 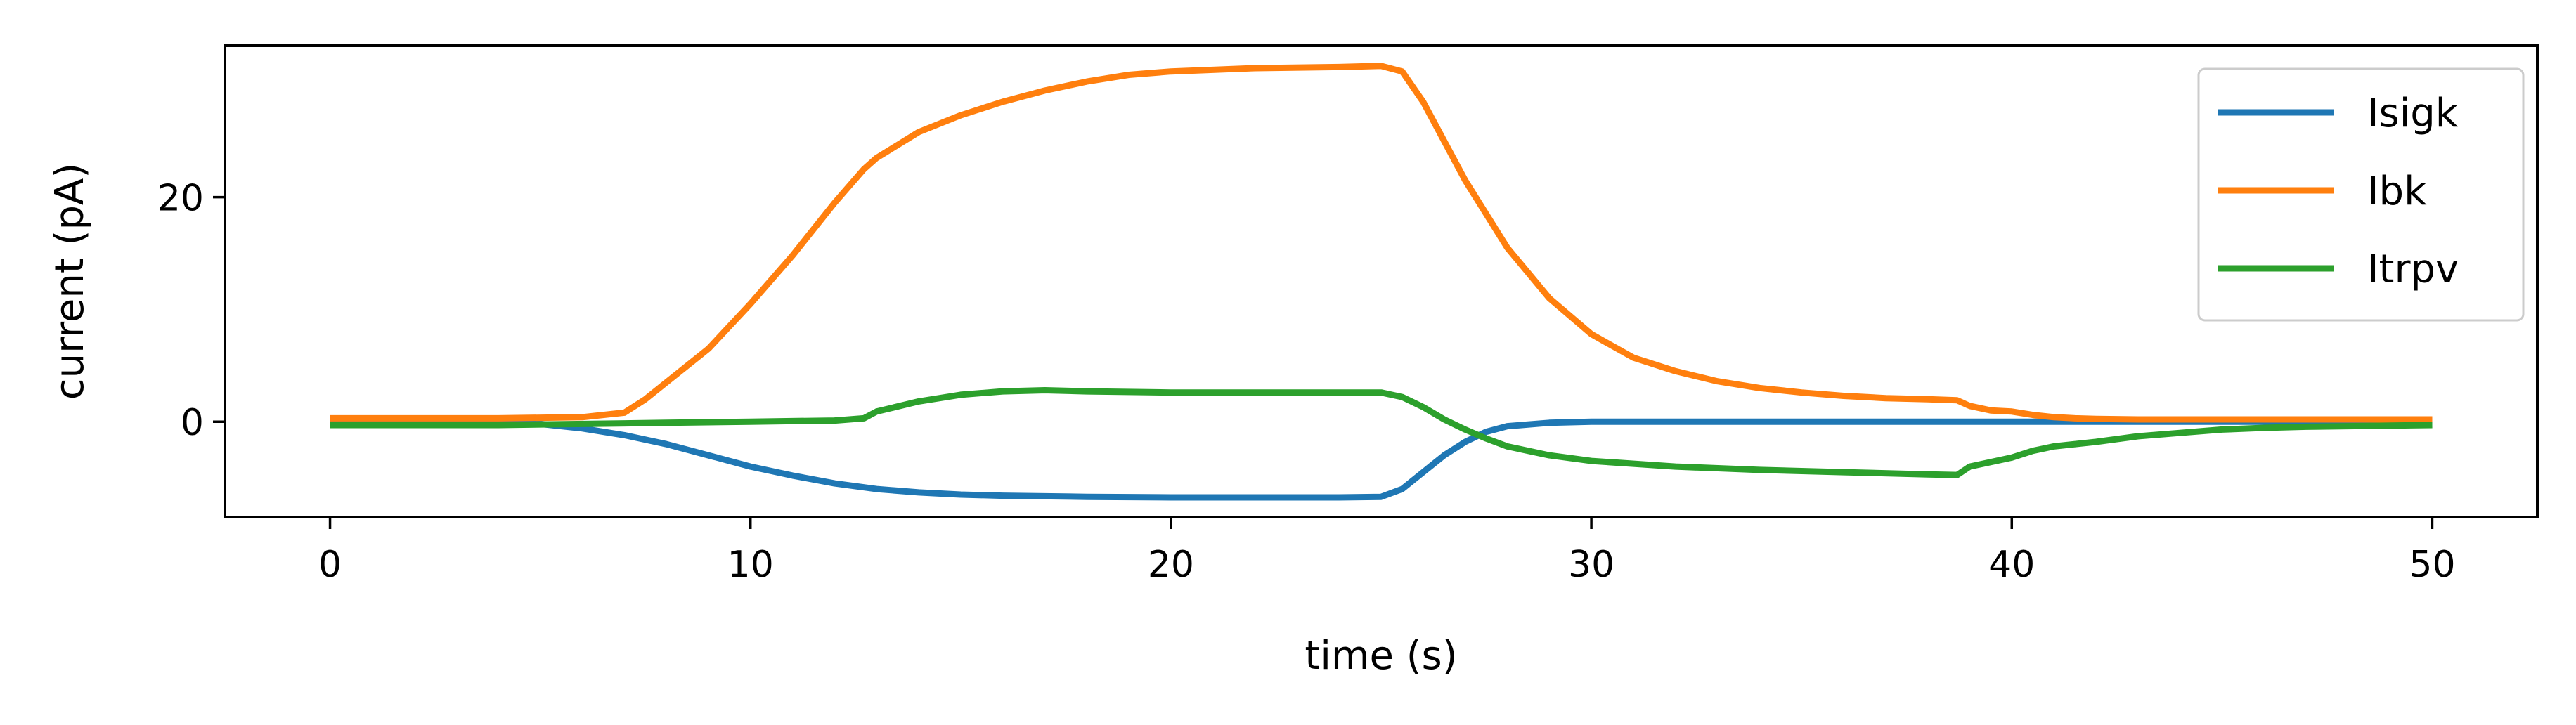 I want to click on legend-label-isigk: Isigk, so click(x=2413, y=113).